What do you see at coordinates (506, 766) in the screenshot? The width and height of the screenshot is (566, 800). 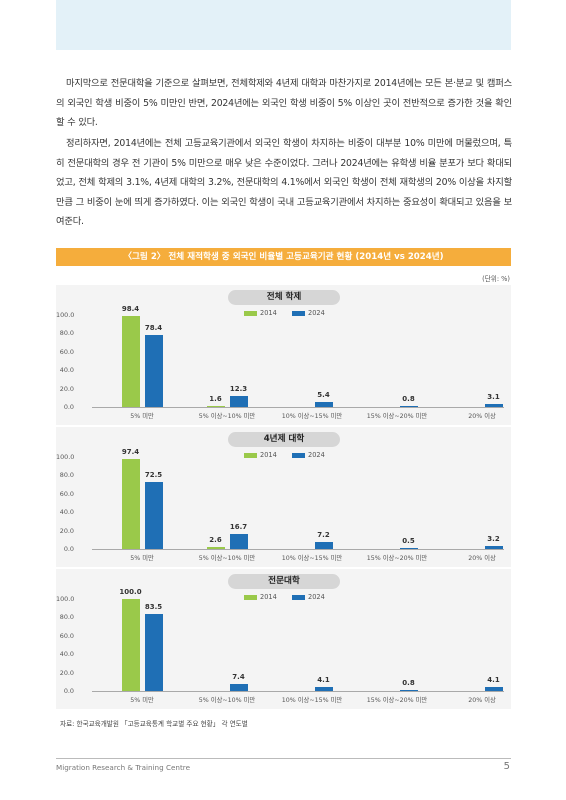 I see `page-number: 5` at bounding box center [506, 766].